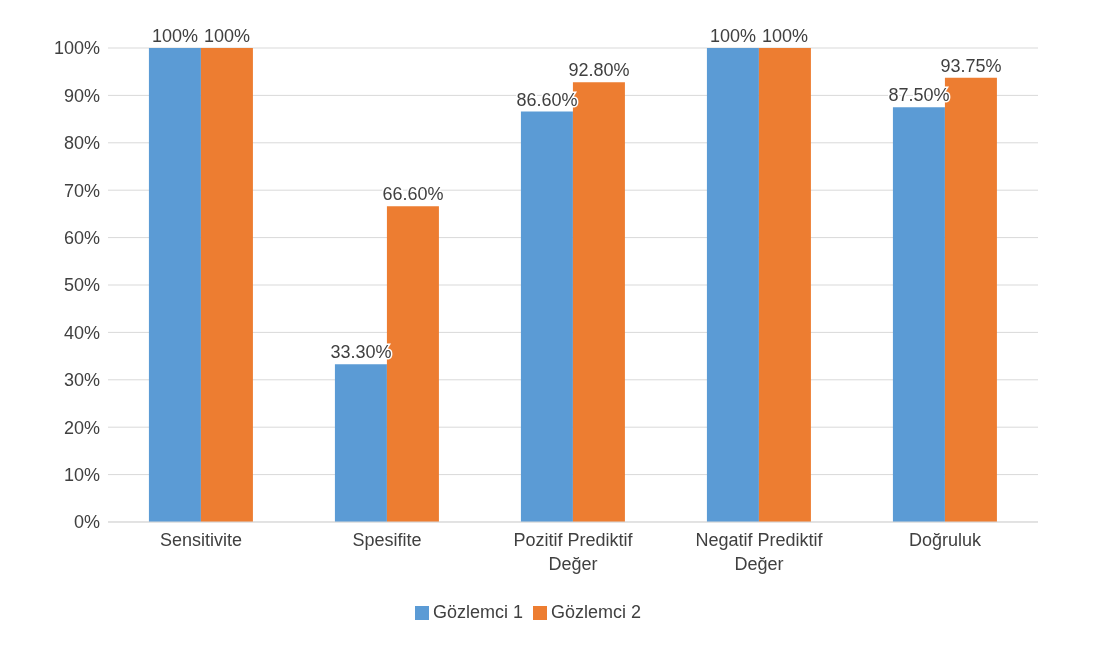 Image resolution: width=1105 pixels, height=648 pixels. What do you see at coordinates (81, 95) in the screenshot?
I see `y-tick-label: 90%` at bounding box center [81, 95].